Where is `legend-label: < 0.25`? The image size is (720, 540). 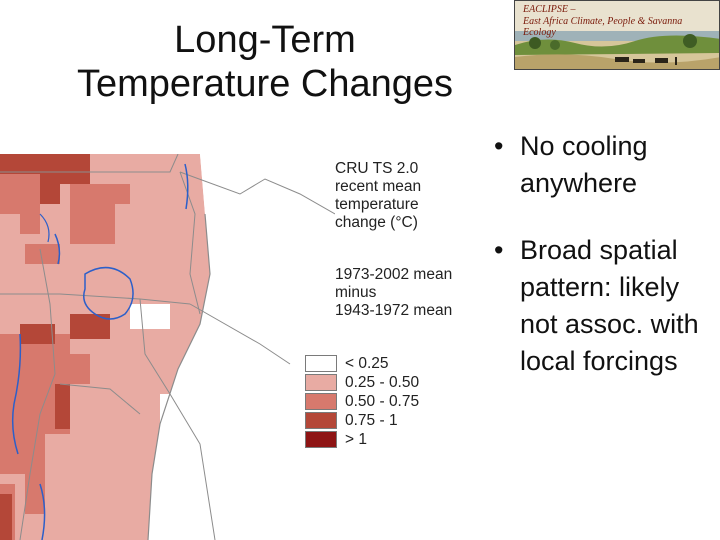
legend-label: < 0.25 is located at coordinates (367, 363).